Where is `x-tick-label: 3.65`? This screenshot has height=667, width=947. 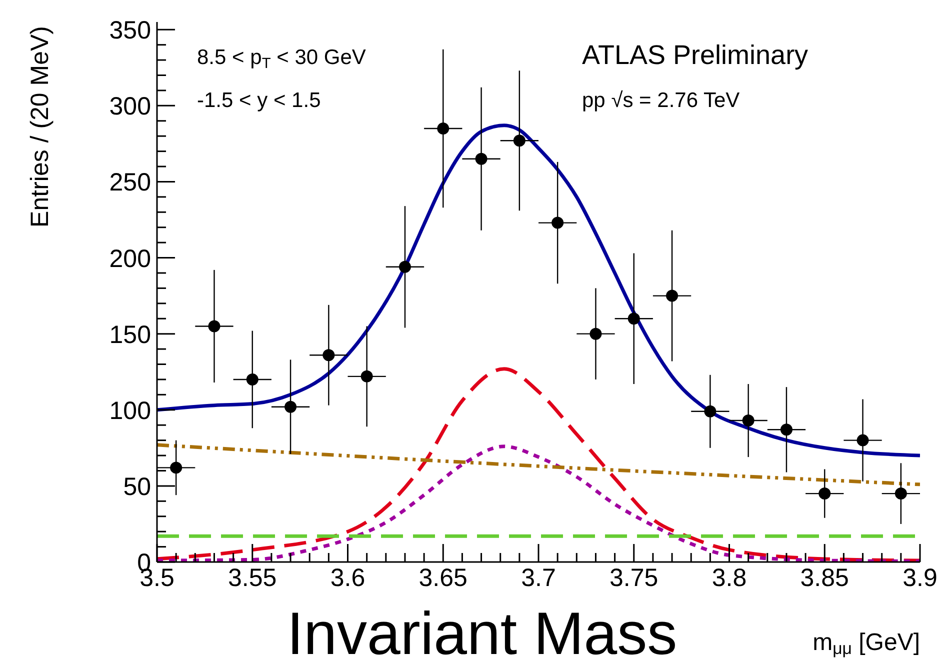
x-tick-label: 3.65 is located at coordinates (443, 578).